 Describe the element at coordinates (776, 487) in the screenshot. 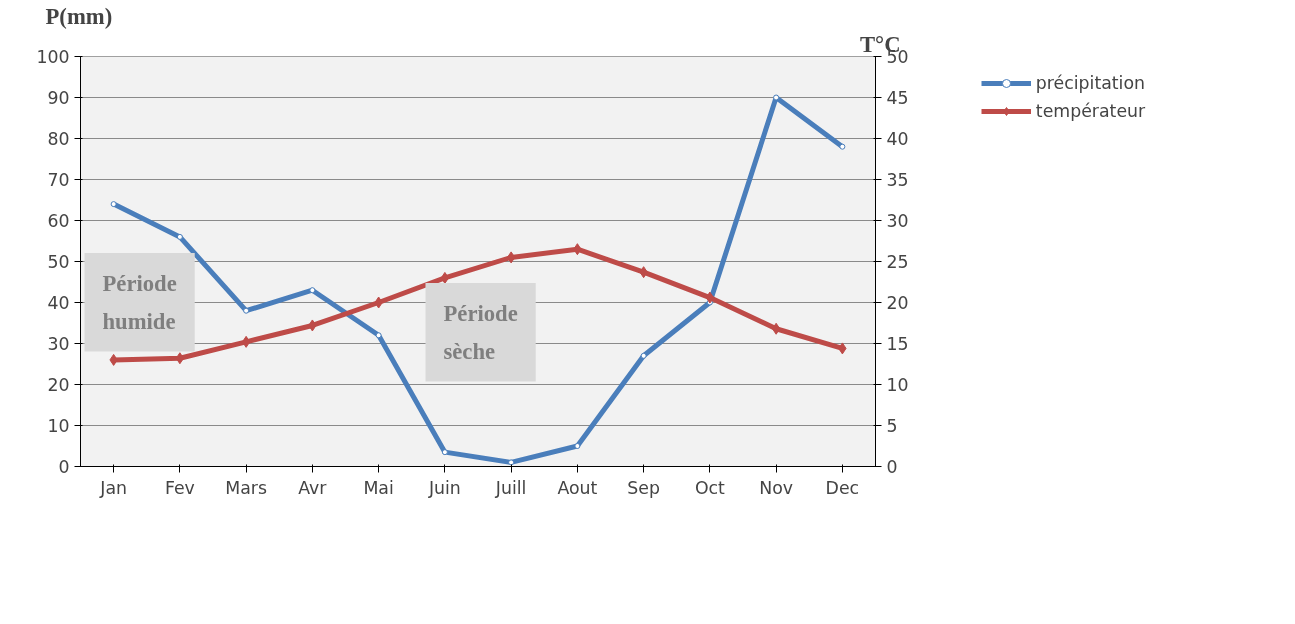

I see `x-tick-label: Nov` at that location.